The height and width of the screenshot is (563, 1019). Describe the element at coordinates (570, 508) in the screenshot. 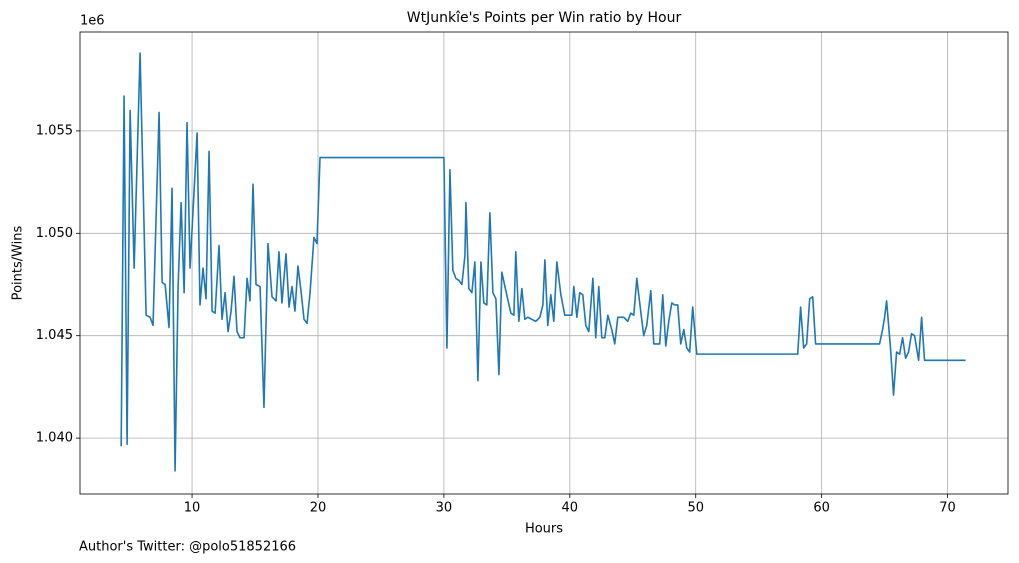

I see `x-tick-label: 40` at that location.